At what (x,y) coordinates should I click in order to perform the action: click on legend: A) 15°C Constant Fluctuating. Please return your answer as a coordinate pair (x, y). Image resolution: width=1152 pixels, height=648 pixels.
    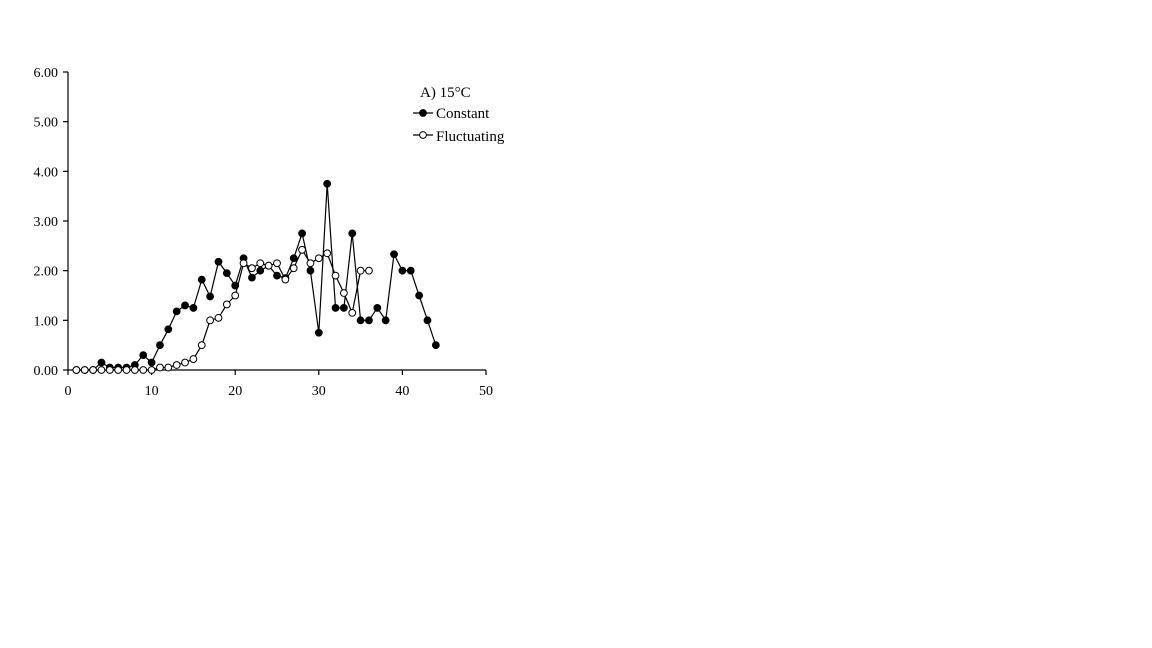
    Looking at the image, I should click on (459, 115).